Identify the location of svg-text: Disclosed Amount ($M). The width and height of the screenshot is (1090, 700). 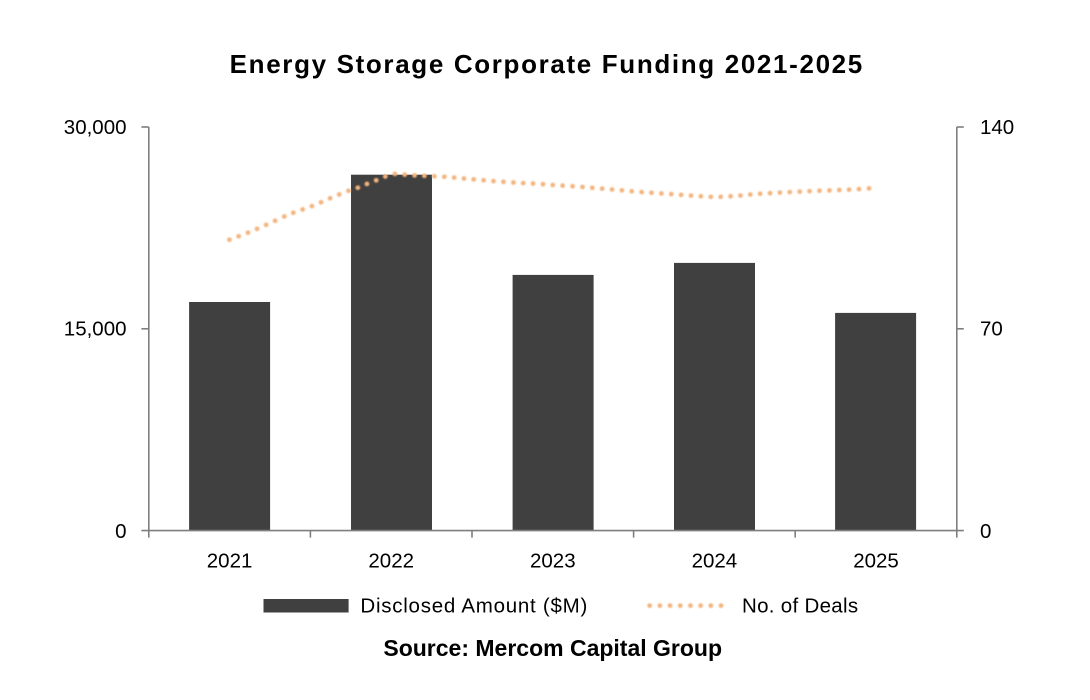
(474, 605).